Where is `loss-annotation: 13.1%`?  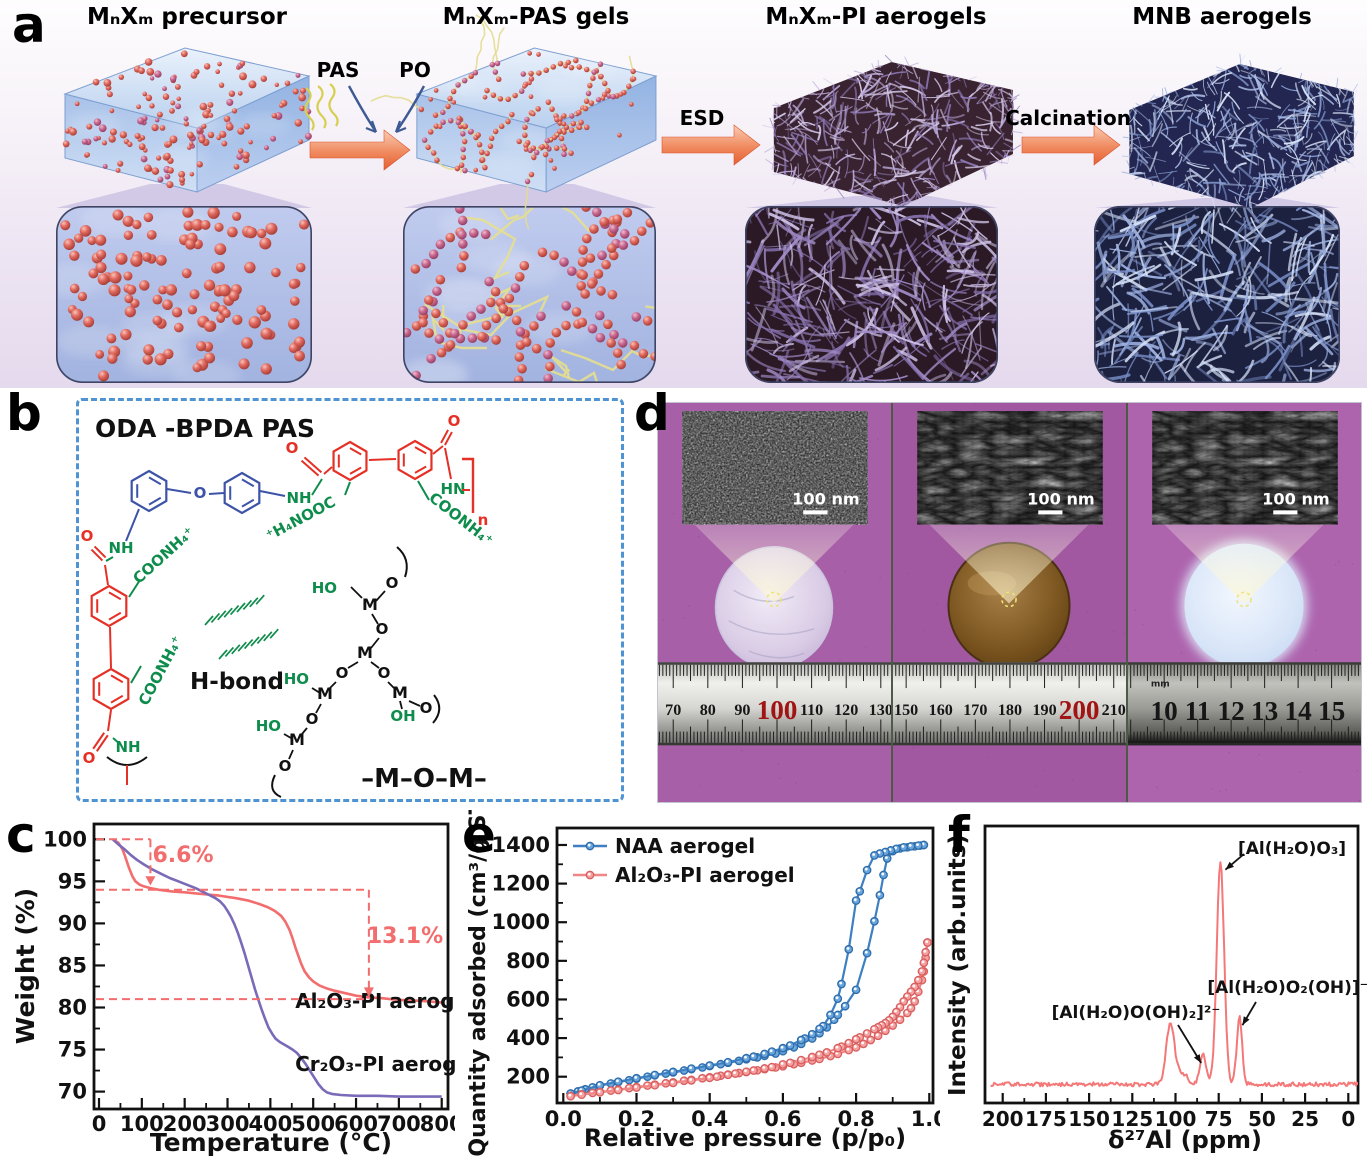
loss-annotation: 13.1% is located at coordinates (405, 936).